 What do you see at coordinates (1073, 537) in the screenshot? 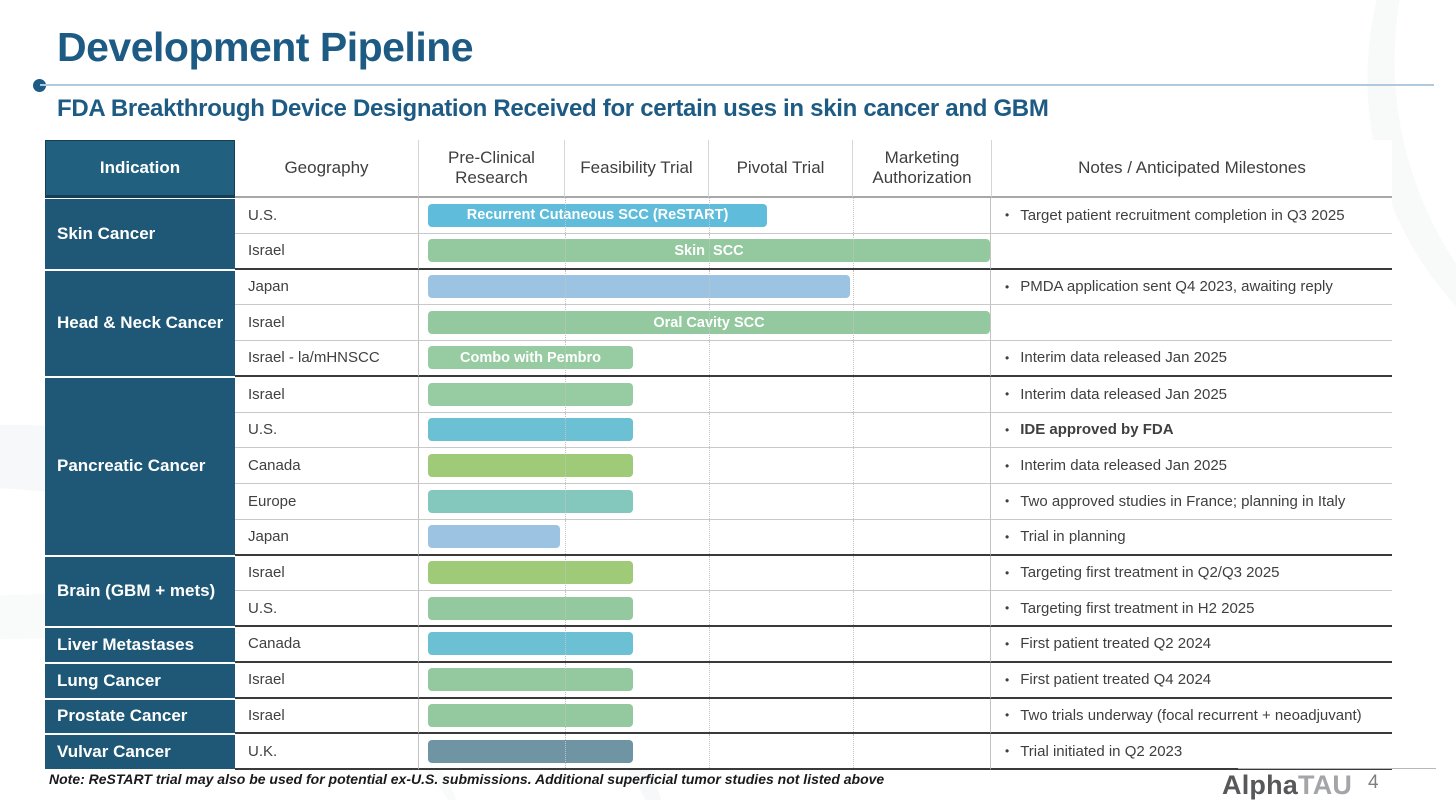
I see `note-text: Trial in planning` at bounding box center [1073, 537].